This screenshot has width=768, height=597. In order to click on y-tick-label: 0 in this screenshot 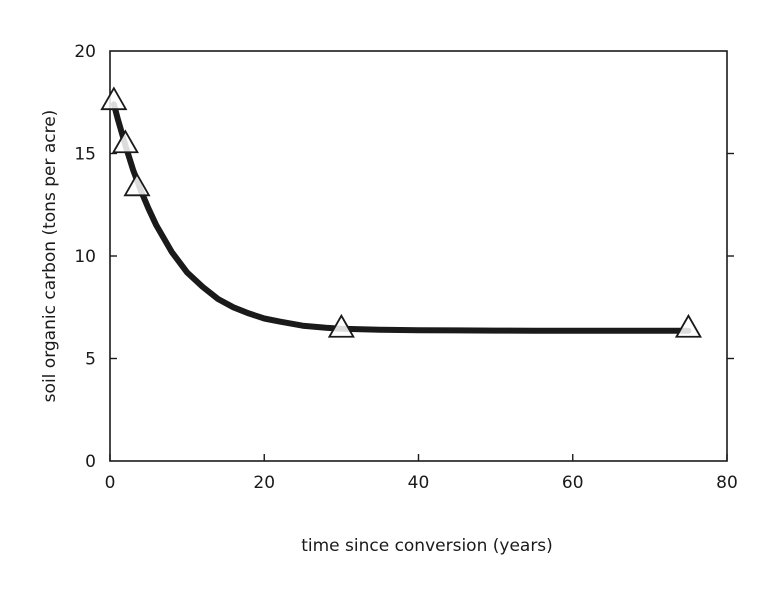, I will do `click(90, 462)`.